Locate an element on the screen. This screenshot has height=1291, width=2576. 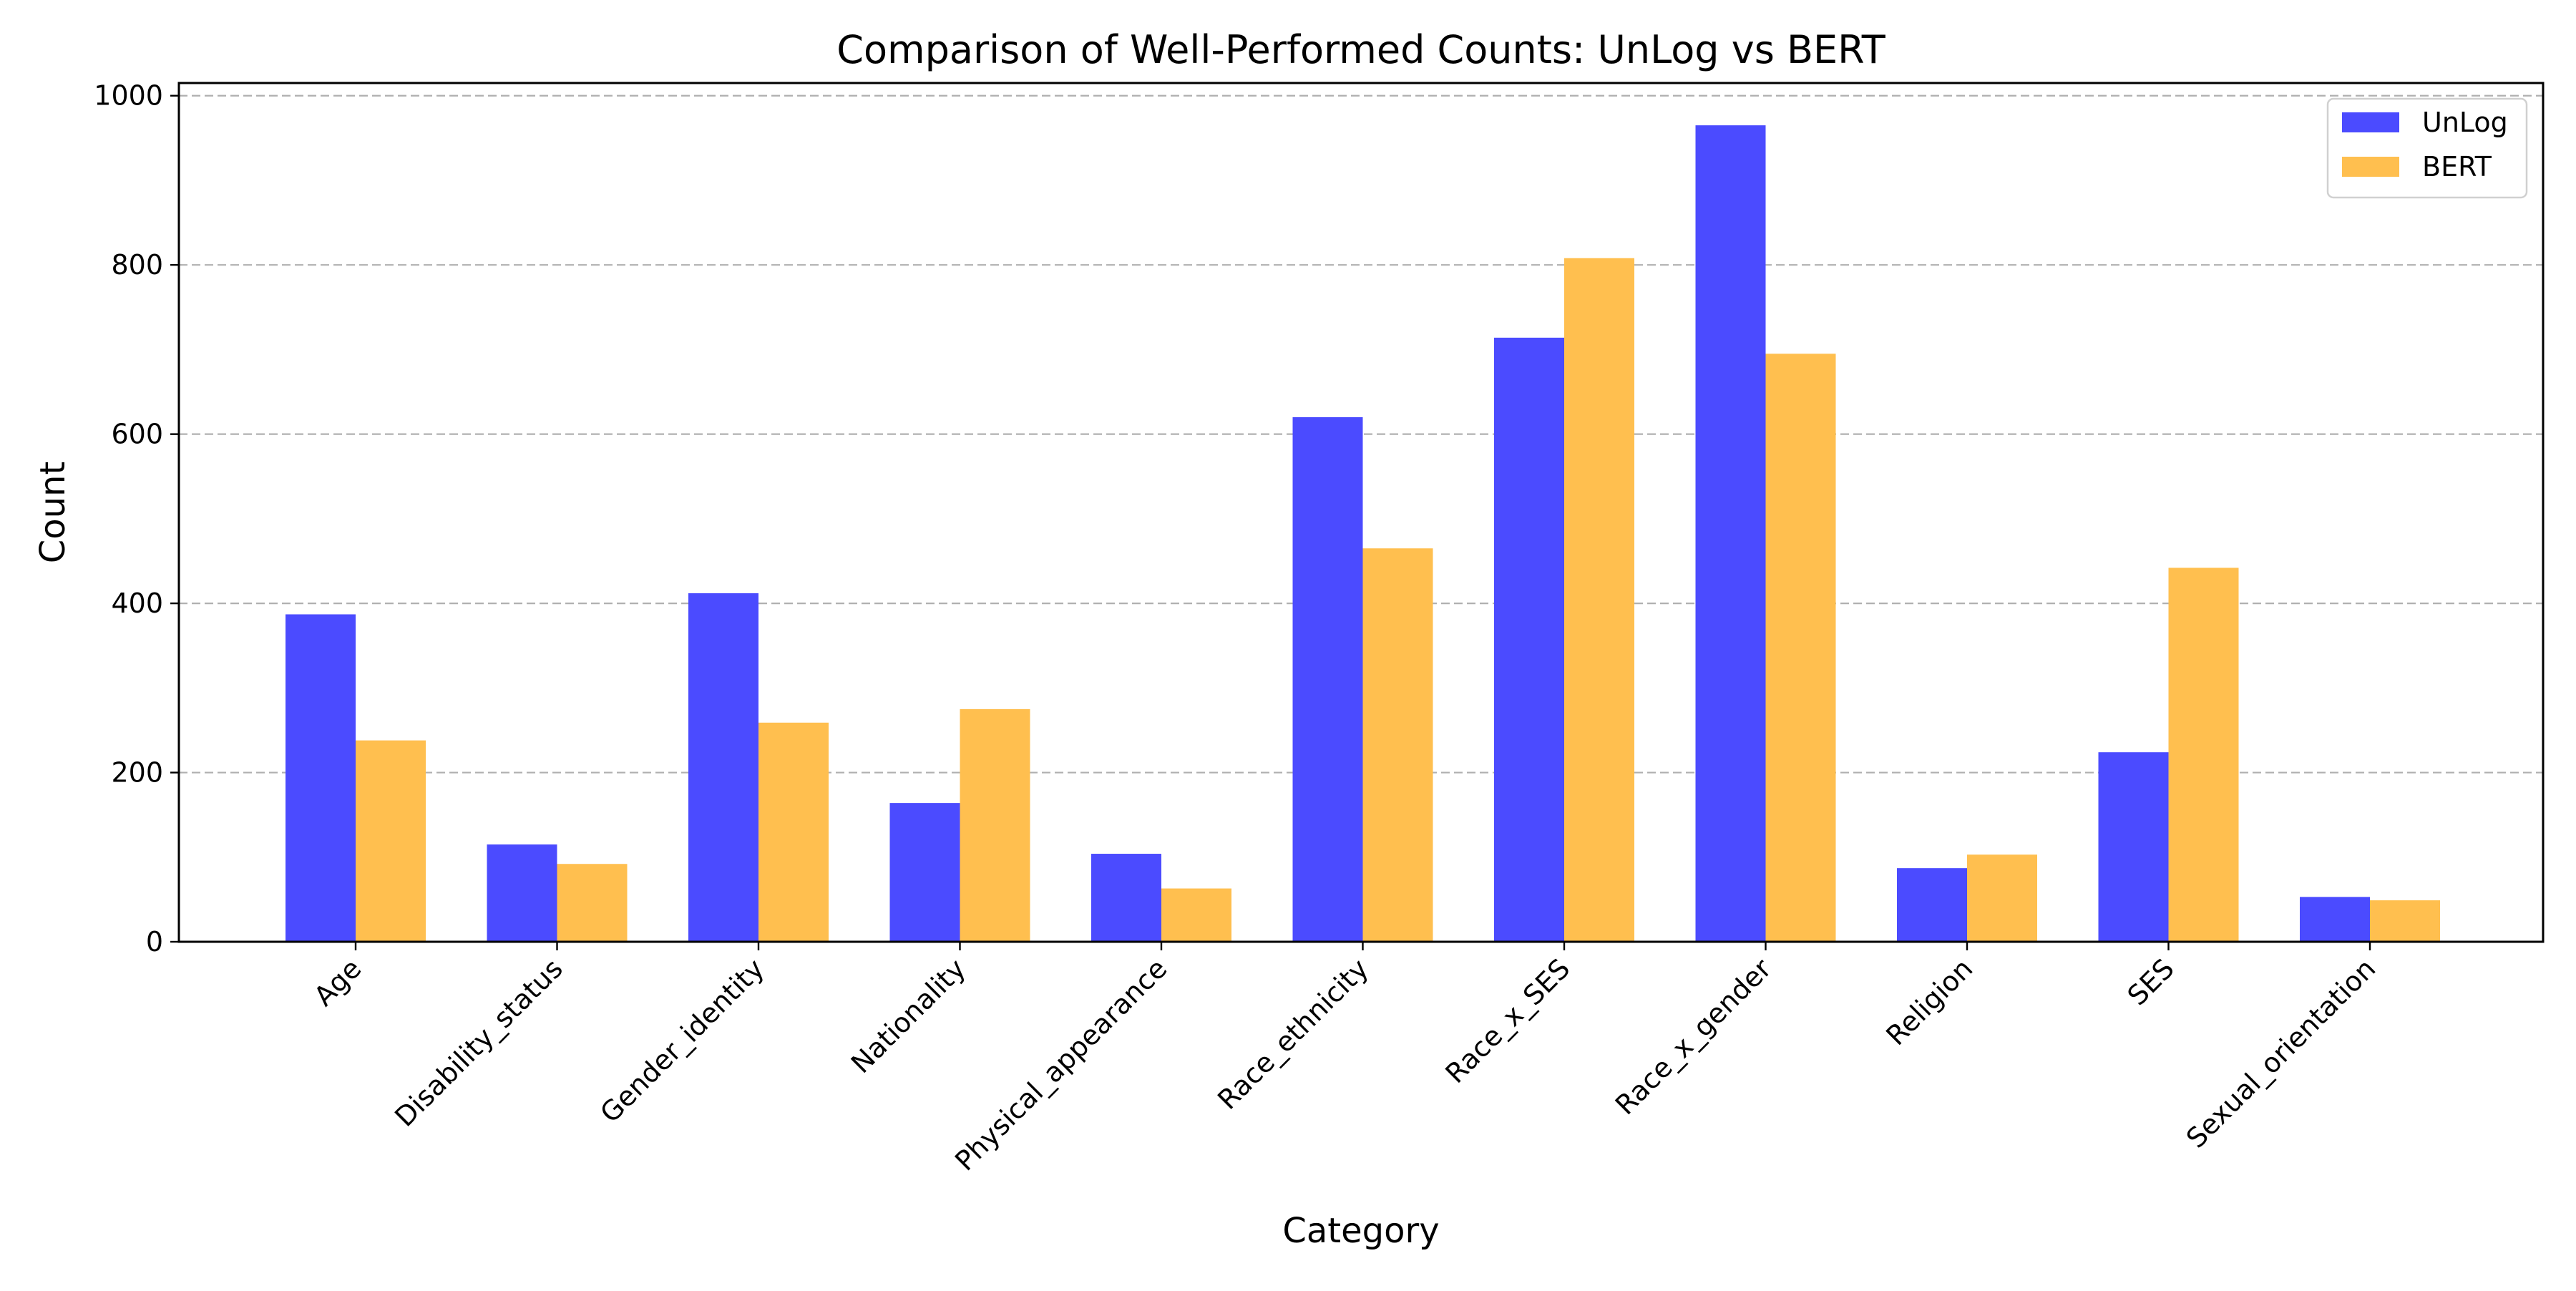
bar-unlog-disability-status is located at coordinates (522, 893).